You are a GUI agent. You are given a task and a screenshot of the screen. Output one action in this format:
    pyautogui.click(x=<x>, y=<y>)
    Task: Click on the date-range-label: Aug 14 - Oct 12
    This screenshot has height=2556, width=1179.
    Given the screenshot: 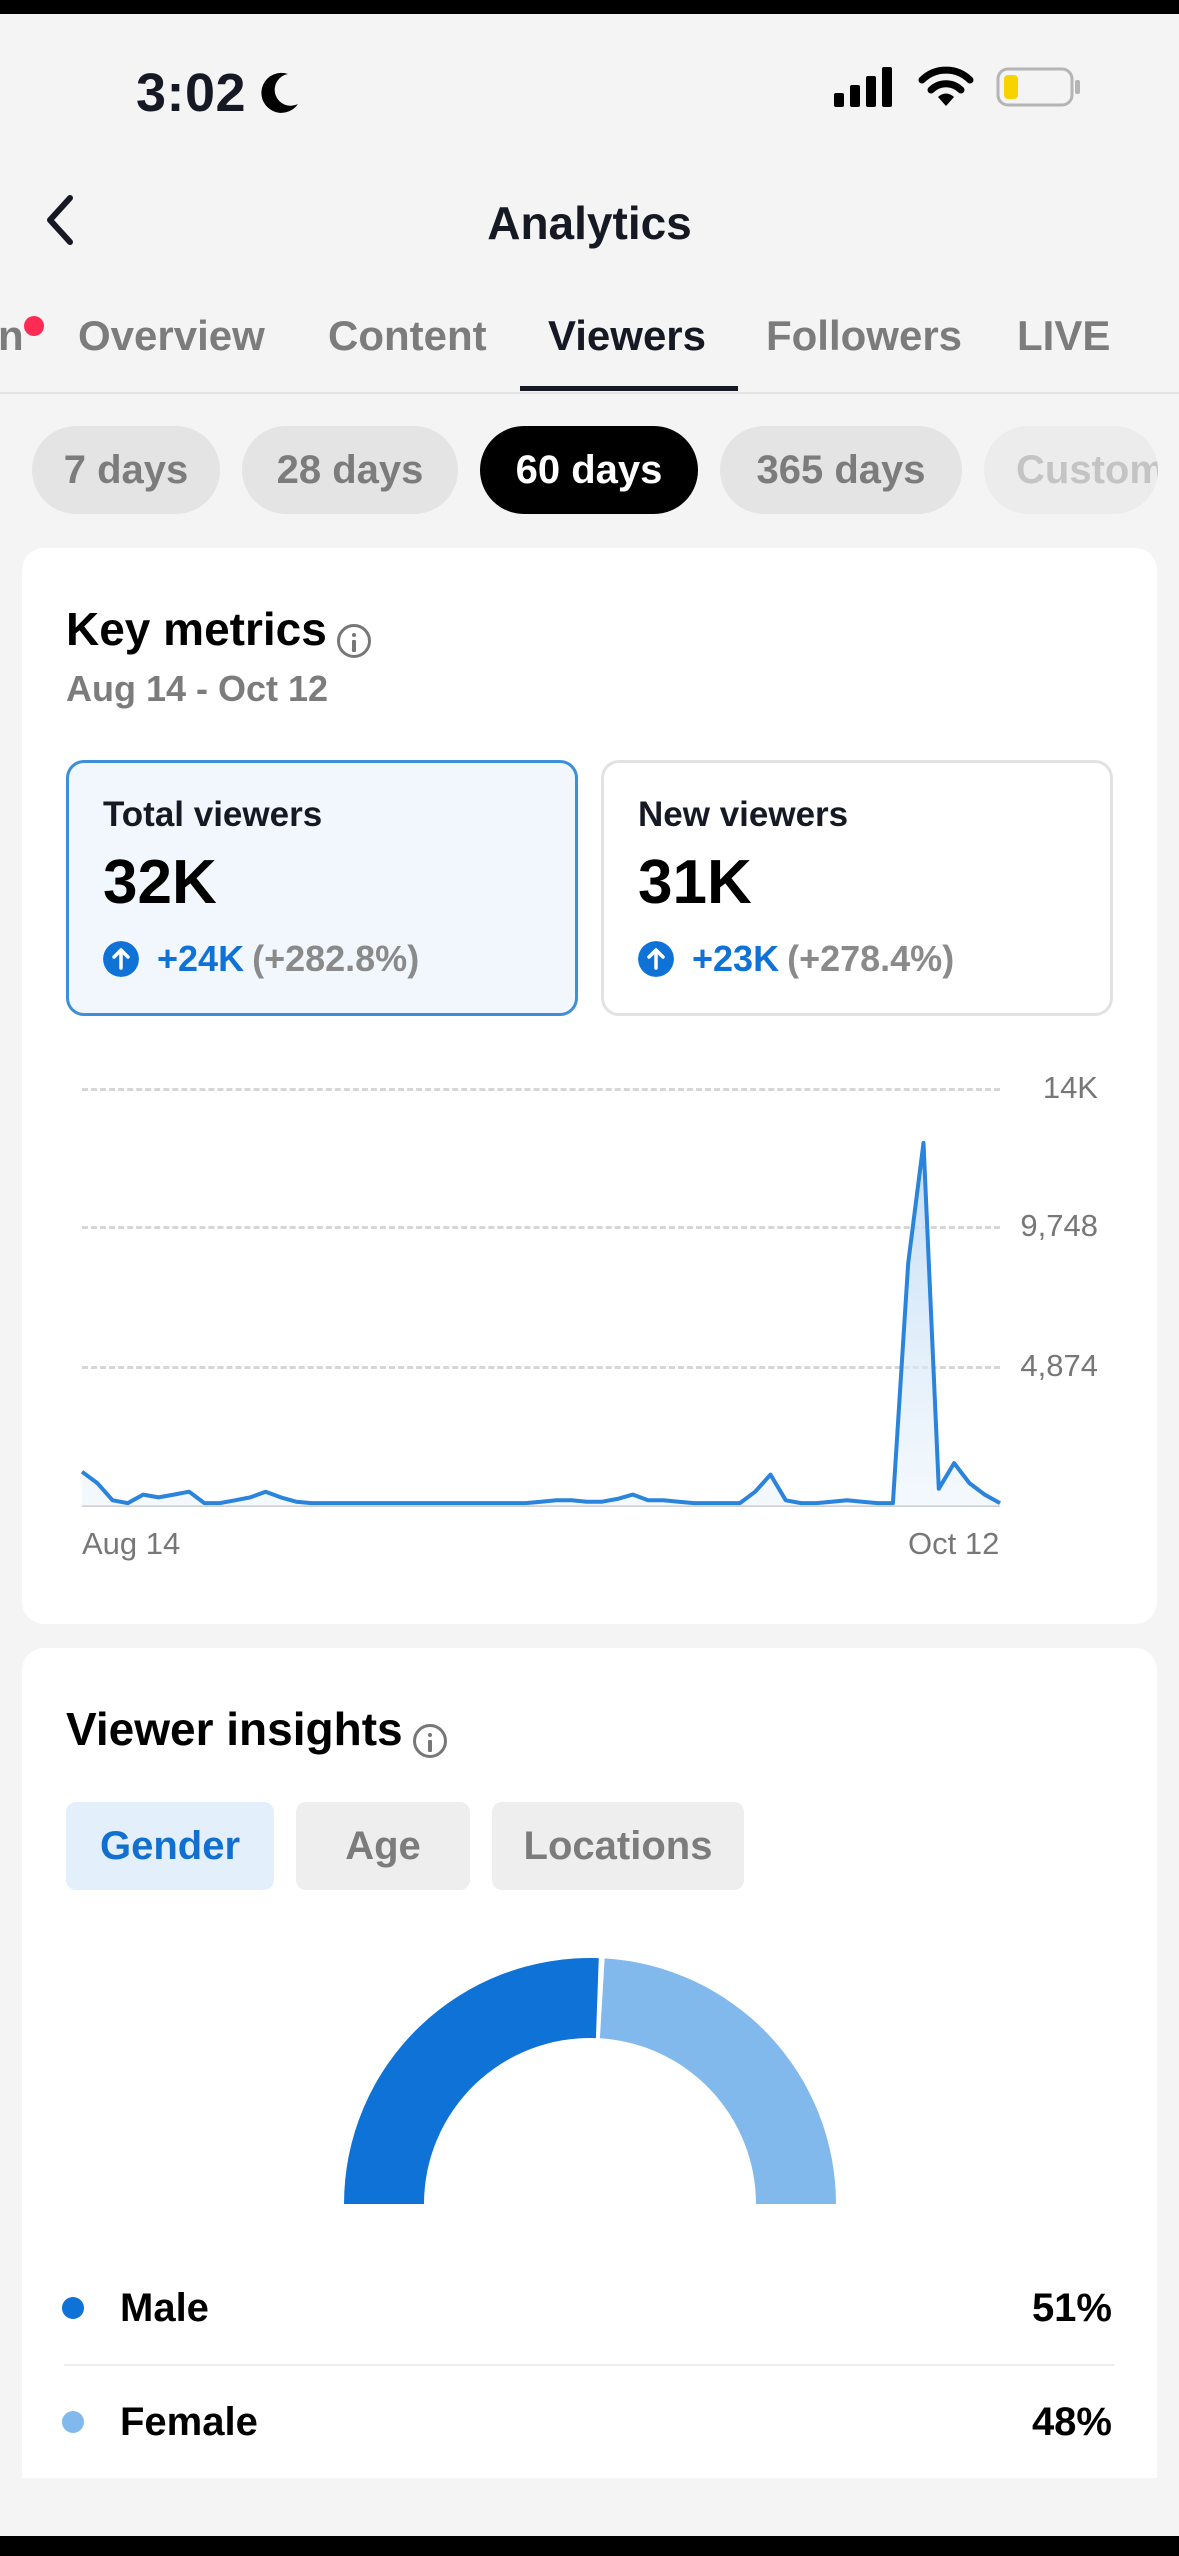 What is the action you would take?
    pyautogui.click(x=197, y=688)
    